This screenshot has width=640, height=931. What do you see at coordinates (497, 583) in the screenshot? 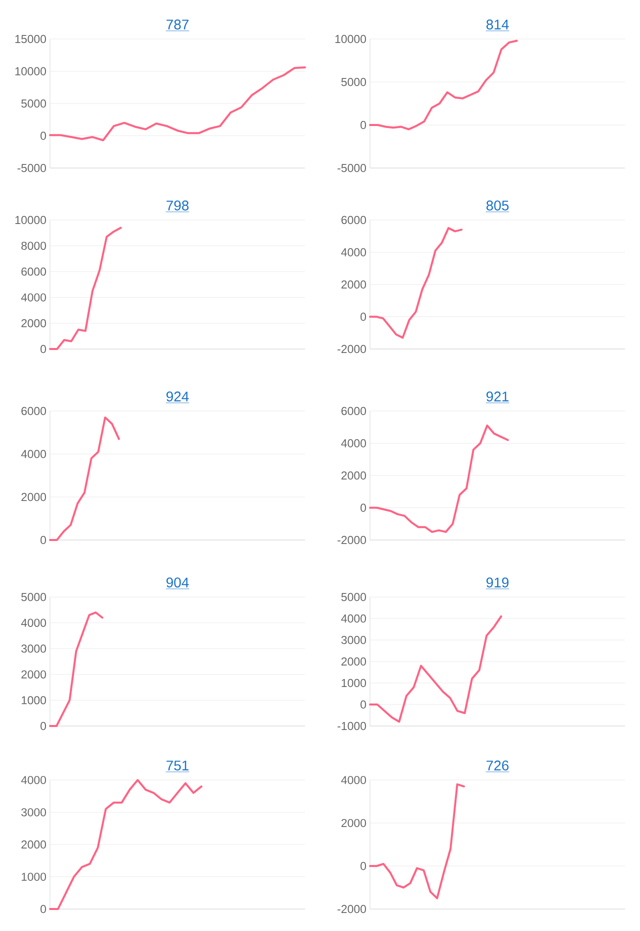
I see `chart-title: 919` at bounding box center [497, 583].